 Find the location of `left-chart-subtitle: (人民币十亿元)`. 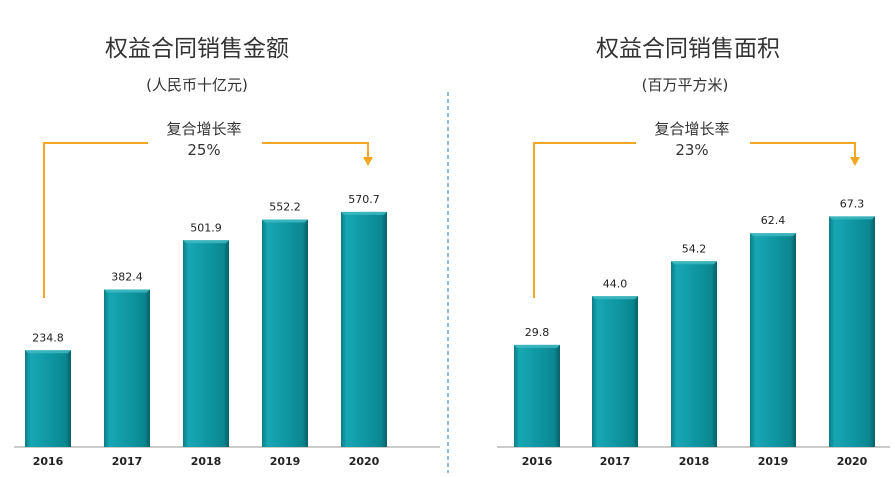

left-chart-subtitle: (人民币十亿元) is located at coordinates (197, 85).